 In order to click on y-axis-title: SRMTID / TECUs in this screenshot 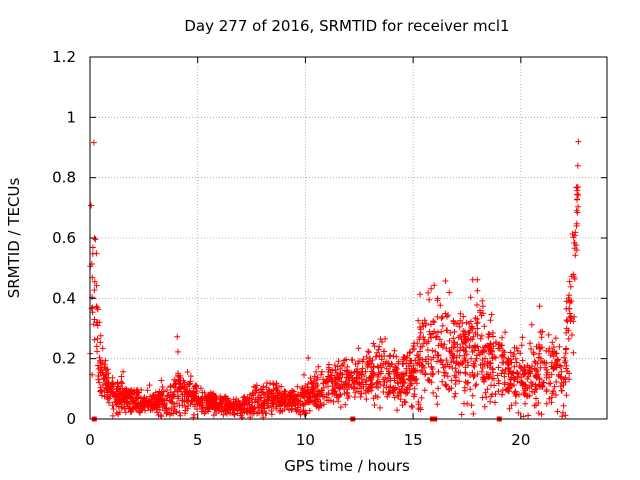, I will do `click(14, 238)`.